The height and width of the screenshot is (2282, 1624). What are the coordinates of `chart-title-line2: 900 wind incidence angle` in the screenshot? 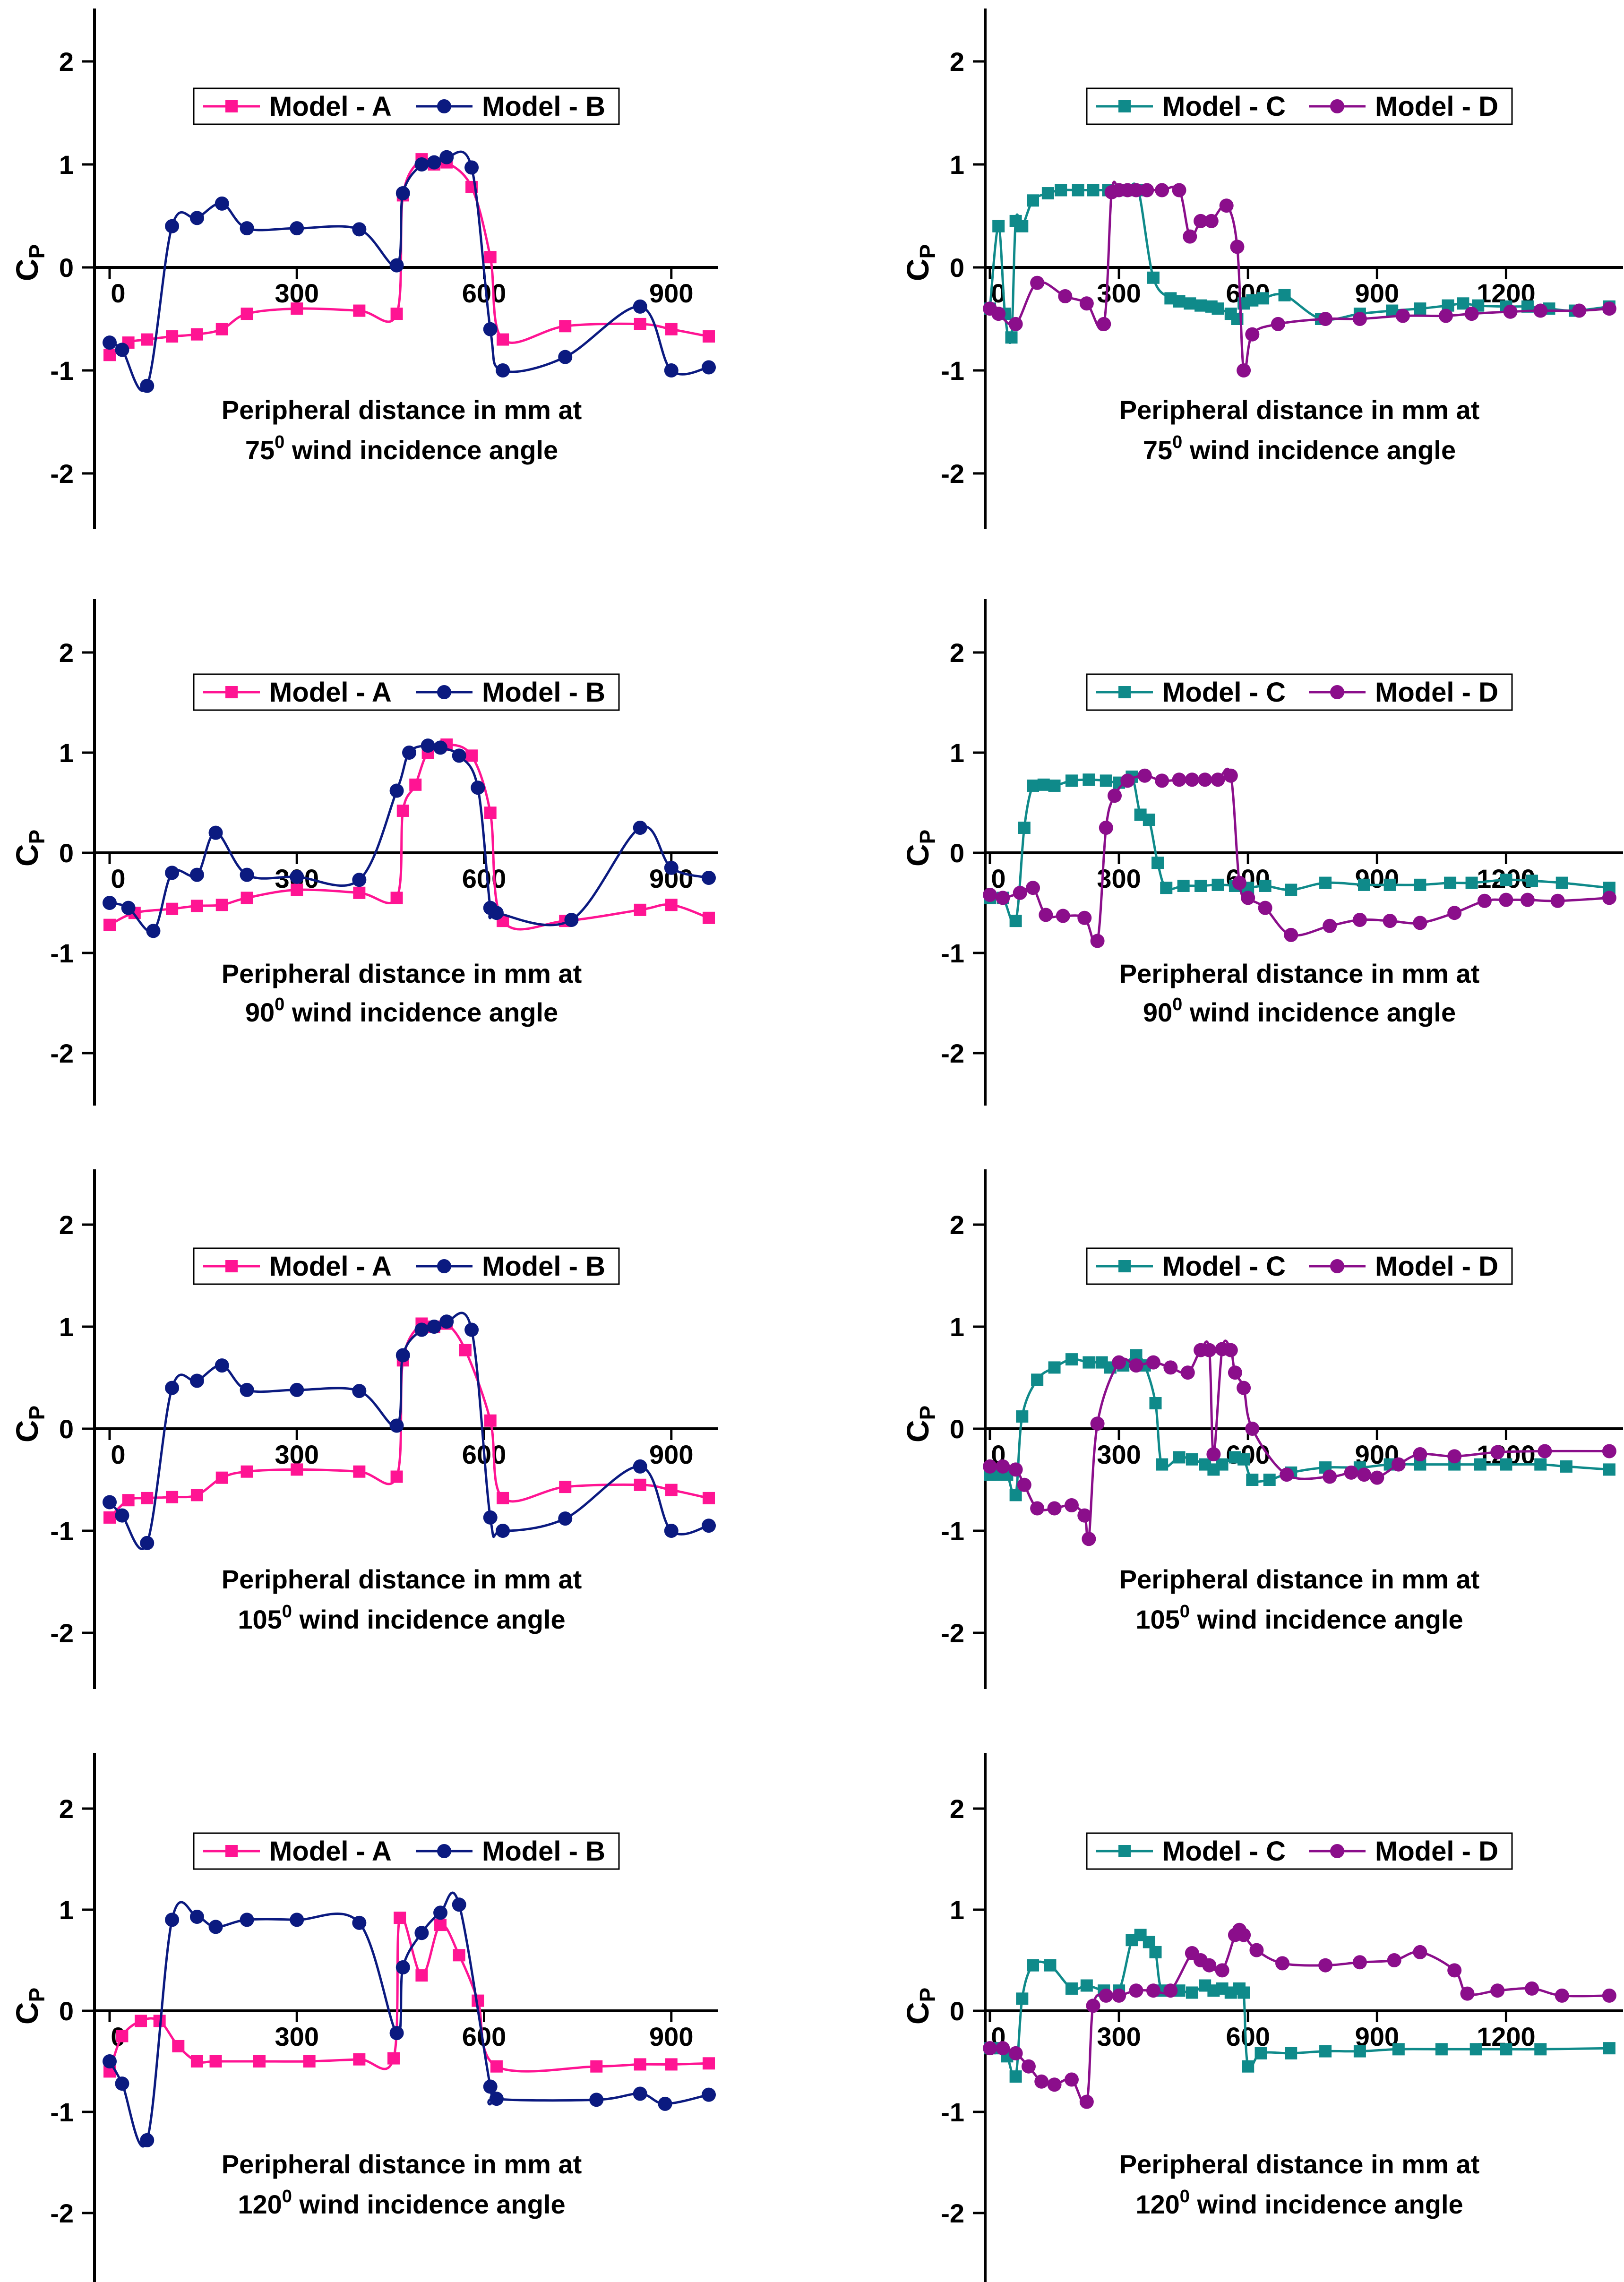 It's located at (1299, 1011).